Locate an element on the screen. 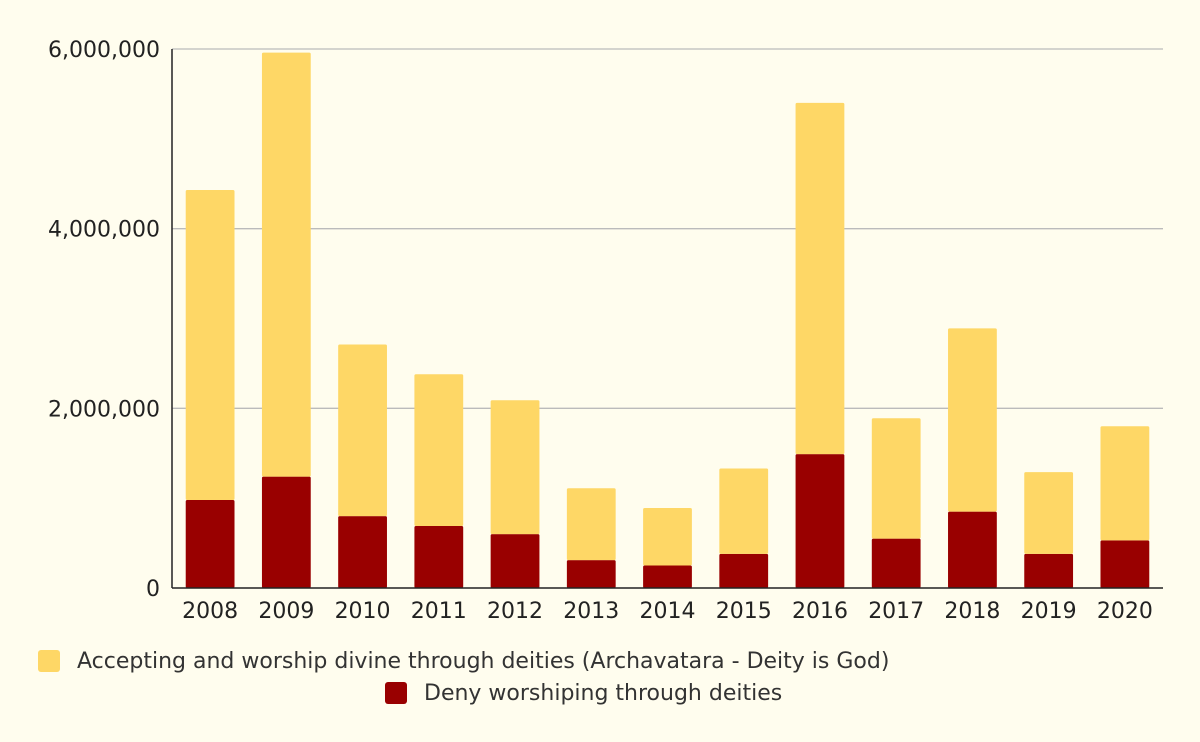 This screenshot has height=742, width=1200. x-tick-label: 2017 is located at coordinates (896, 611).